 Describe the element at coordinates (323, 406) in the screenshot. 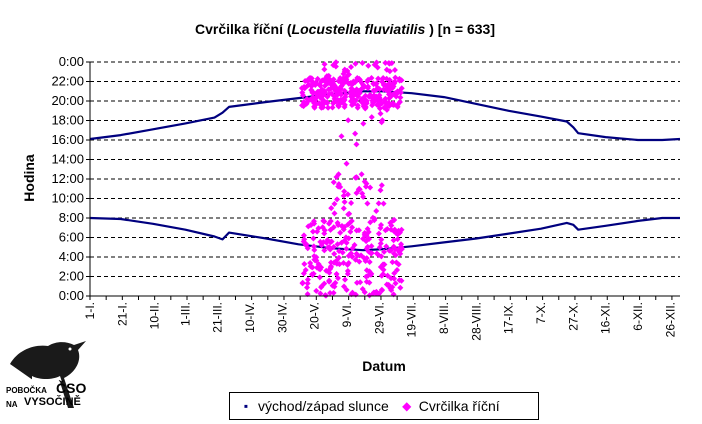

I see `legend-label-sun: východ/západ slunce` at that location.